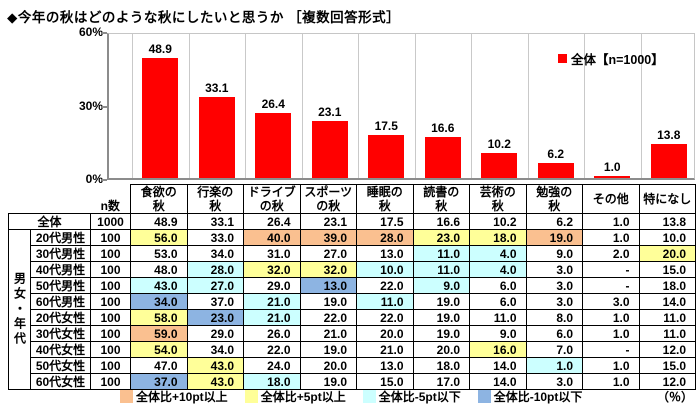  What do you see at coordinates (215, 199) in the screenshot?
I see `column-header: 行楽の 秋` at bounding box center [215, 199].